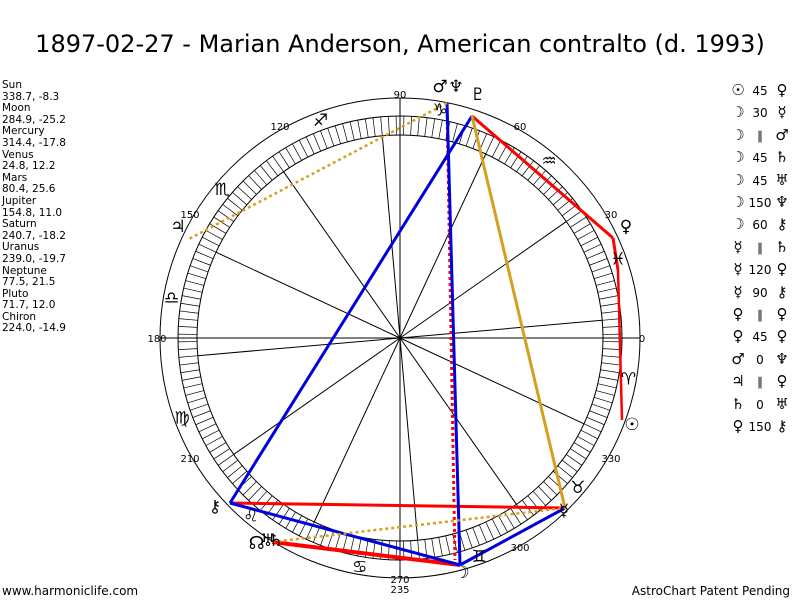 This screenshot has width=800, height=600. I want to click on planet-coords: 338.7, -8.3, so click(31, 96).